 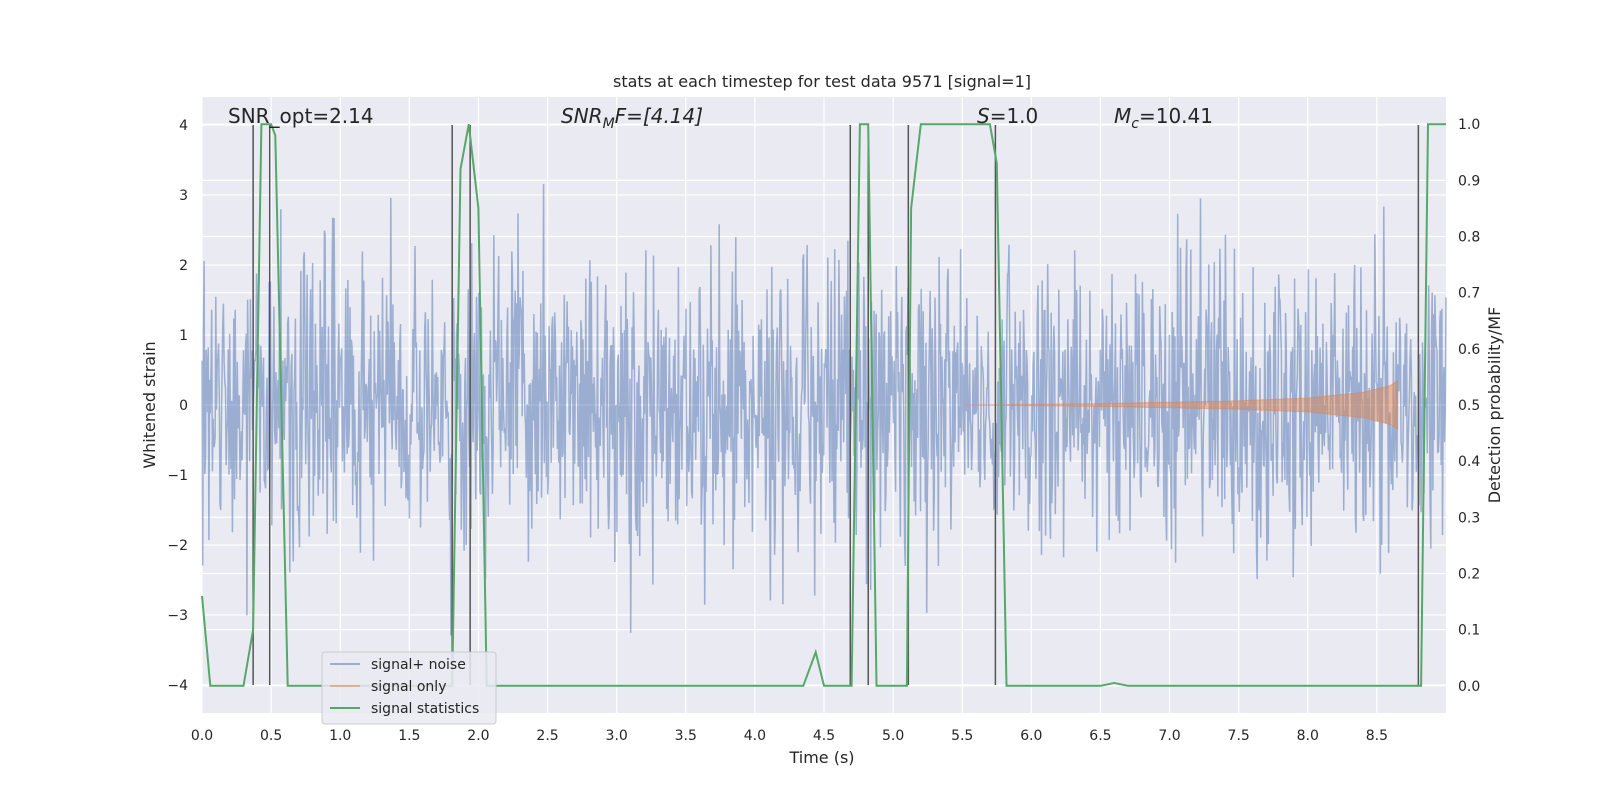 What do you see at coordinates (1469, 350) in the screenshot?
I see `y-right-tick-label: 0.6` at bounding box center [1469, 350].